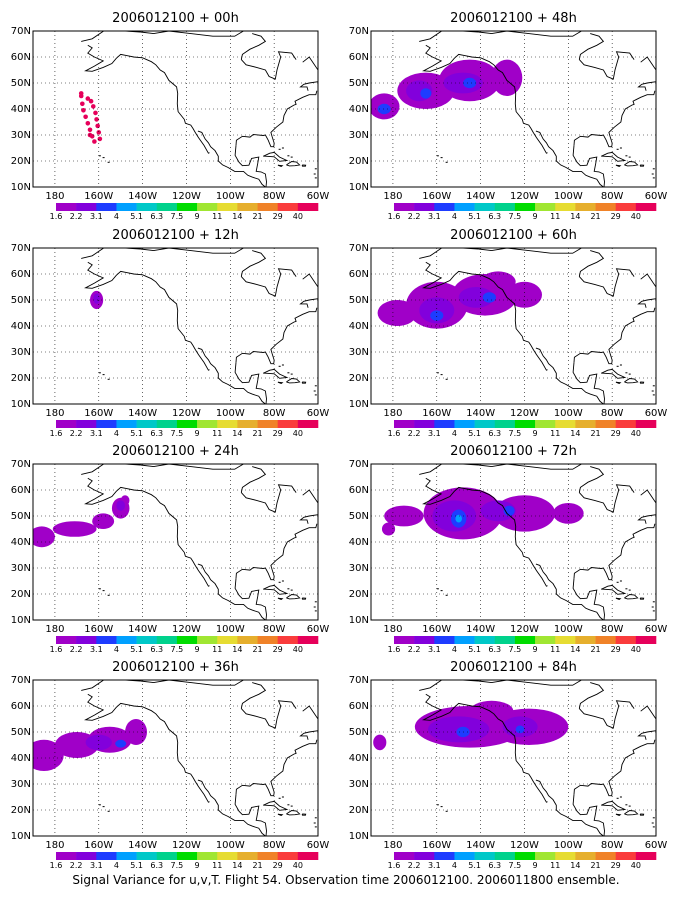 The width and height of the screenshot is (692, 900). What do you see at coordinates (237, 216) in the screenshot?
I see `colorbar-tick-label: 14` at bounding box center [237, 216].